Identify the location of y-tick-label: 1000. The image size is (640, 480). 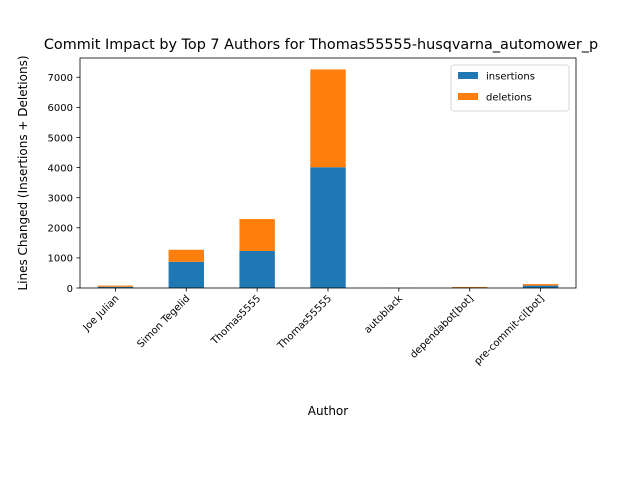
(60, 259).